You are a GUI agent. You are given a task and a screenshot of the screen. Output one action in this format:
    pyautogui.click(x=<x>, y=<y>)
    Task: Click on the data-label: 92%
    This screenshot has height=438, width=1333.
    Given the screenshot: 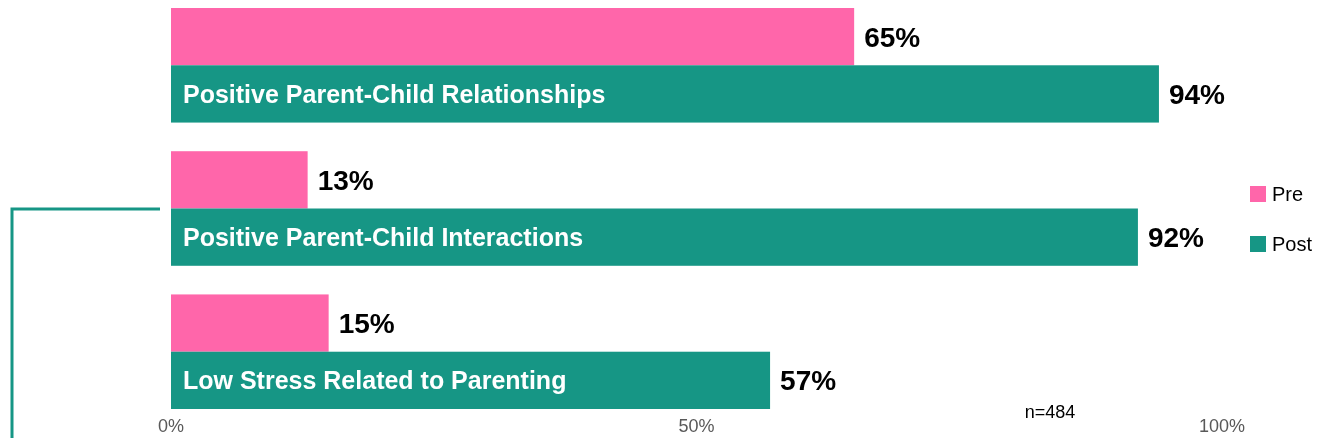 What is the action you would take?
    pyautogui.click(x=1176, y=238)
    